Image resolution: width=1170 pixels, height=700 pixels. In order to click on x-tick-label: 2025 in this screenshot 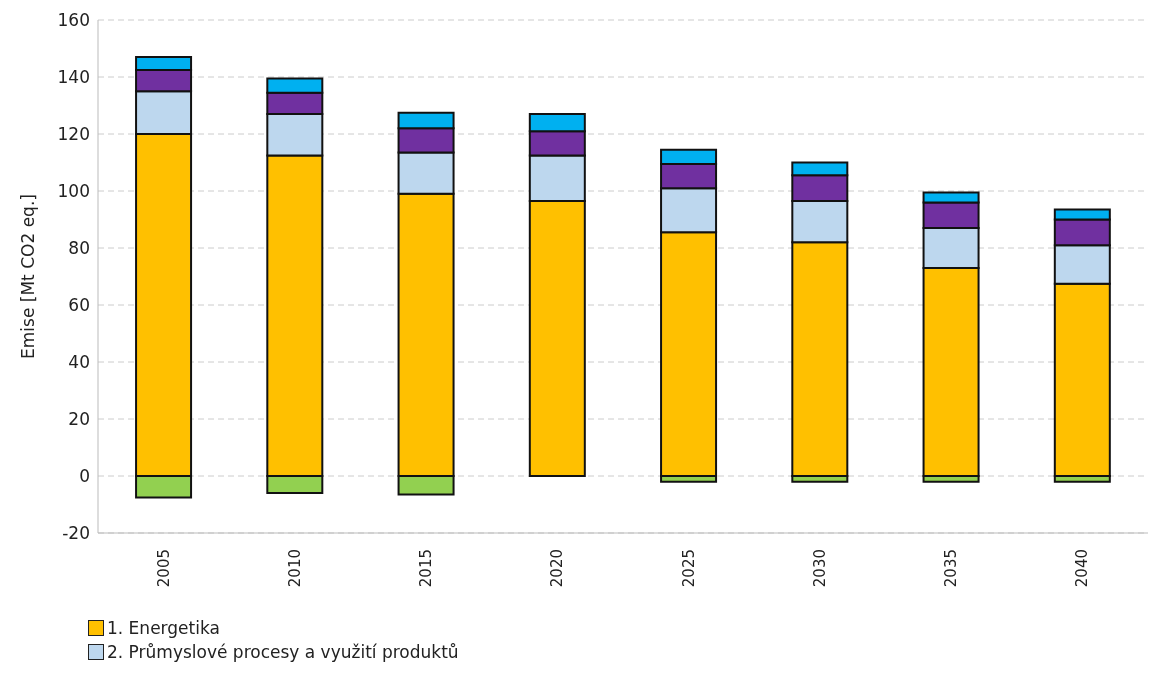, I will do `click(688, 568)`.